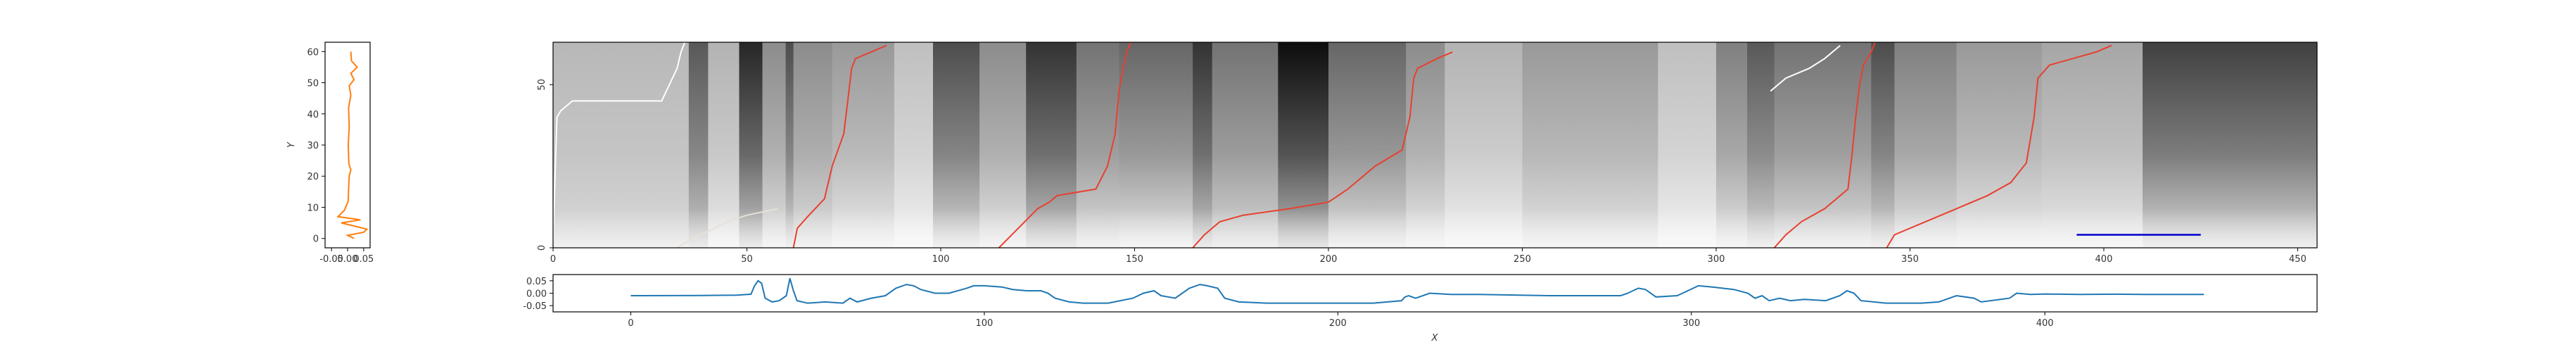 This screenshot has width=2576, height=352. I want to click on bottom-y-tick-label: 0.05, so click(536, 282).